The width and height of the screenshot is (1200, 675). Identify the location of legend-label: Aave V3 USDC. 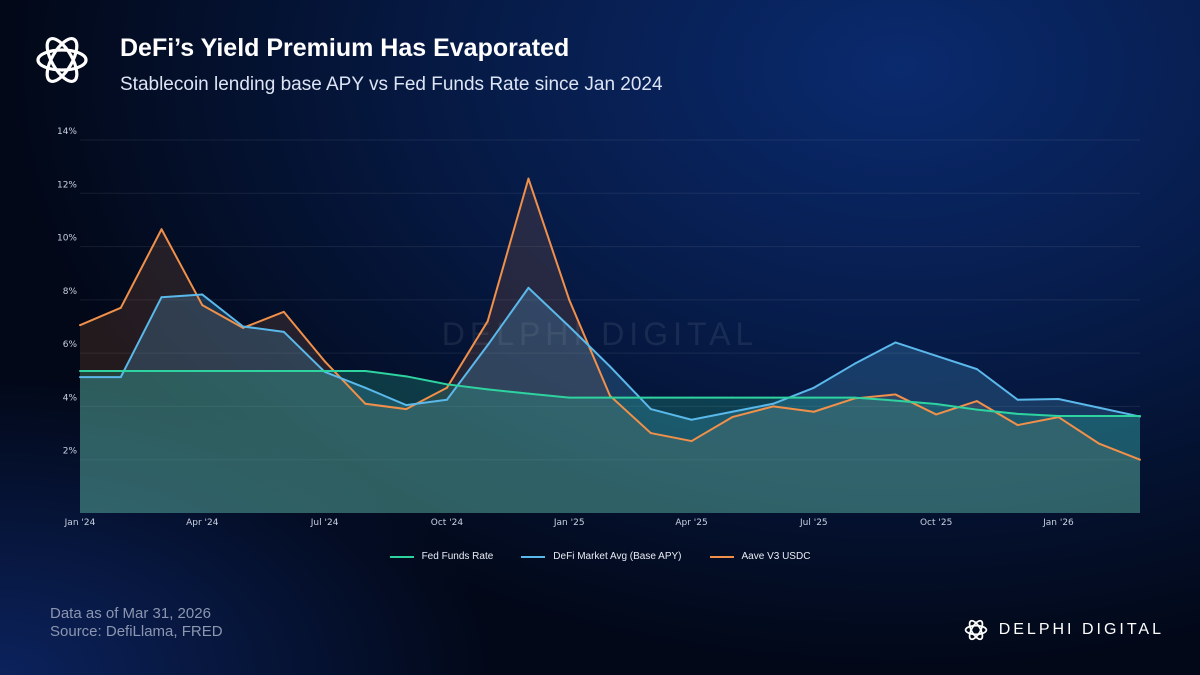
(776, 556).